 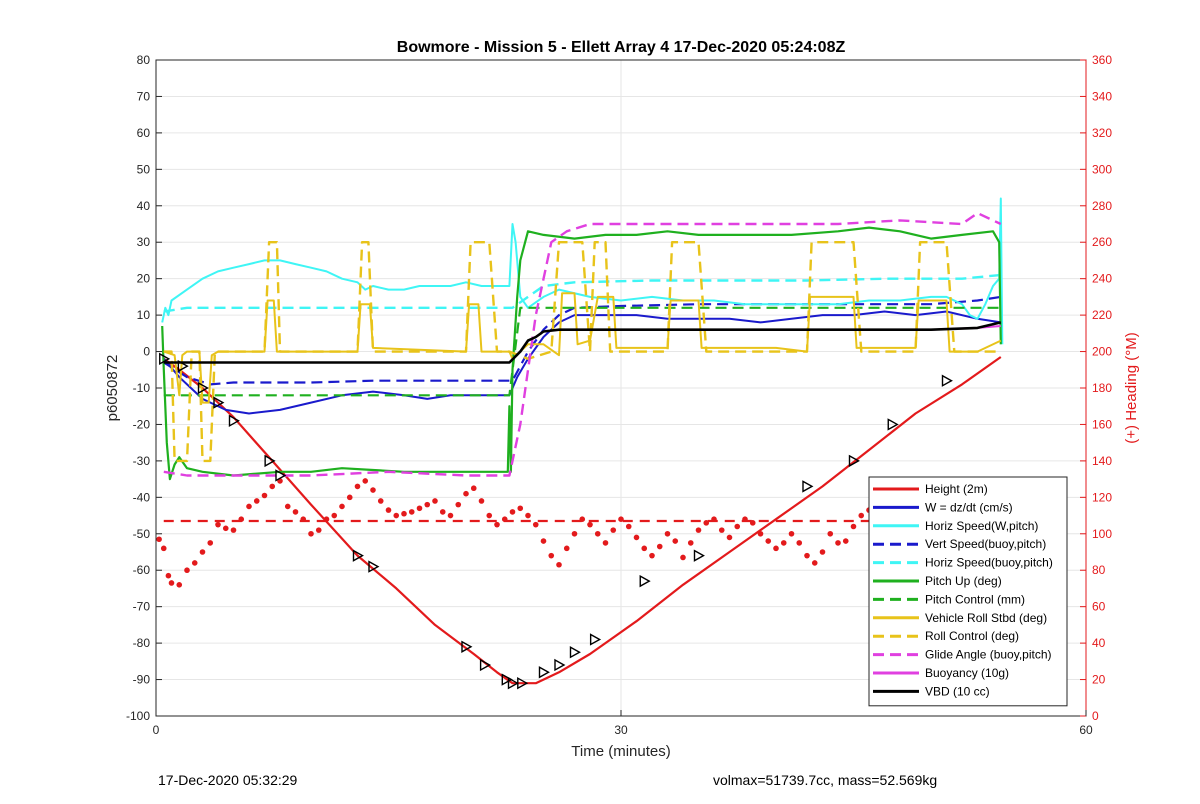 I want to click on y-tick-label: 70, so click(x=144, y=96).